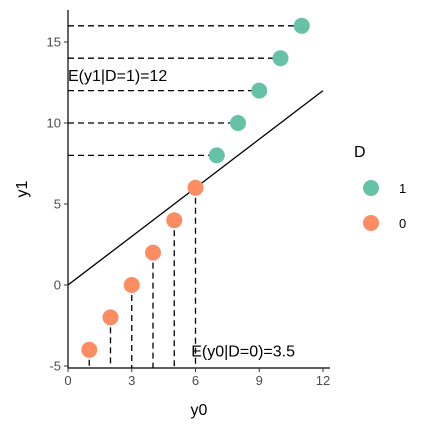 The width and height of the screenshot is (432, 432). Describe the element at coordinates (323, 380) in the screenshot. I see `x-tick-label: 12` at that location.